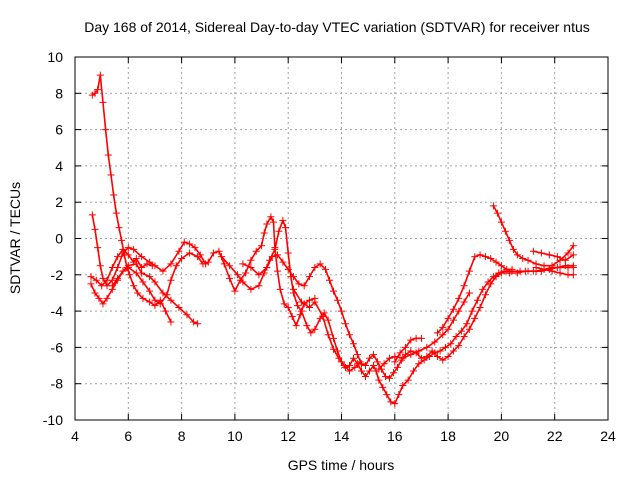 The height and width of the screenshot is (480, 640). What do you see at coordinates (57, 275) in the screenshot?
I see `y-tick-label: -2` at bounding box center [57, 275].